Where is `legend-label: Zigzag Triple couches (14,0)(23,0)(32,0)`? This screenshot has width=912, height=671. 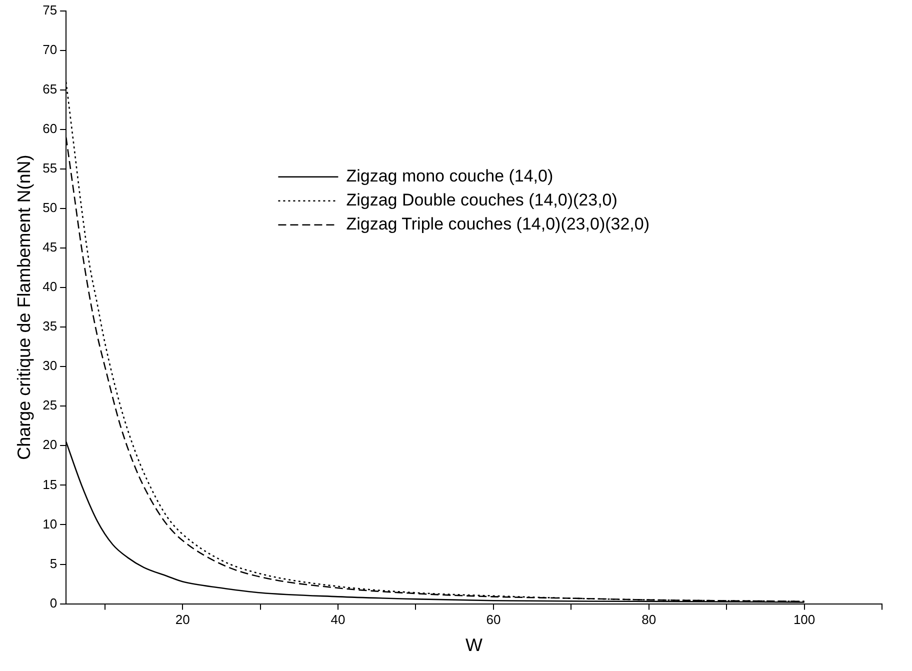
legend-label: Zigzag Triple couches (14,0)(23,0)(32,0) is located at coordinates (498, 224).